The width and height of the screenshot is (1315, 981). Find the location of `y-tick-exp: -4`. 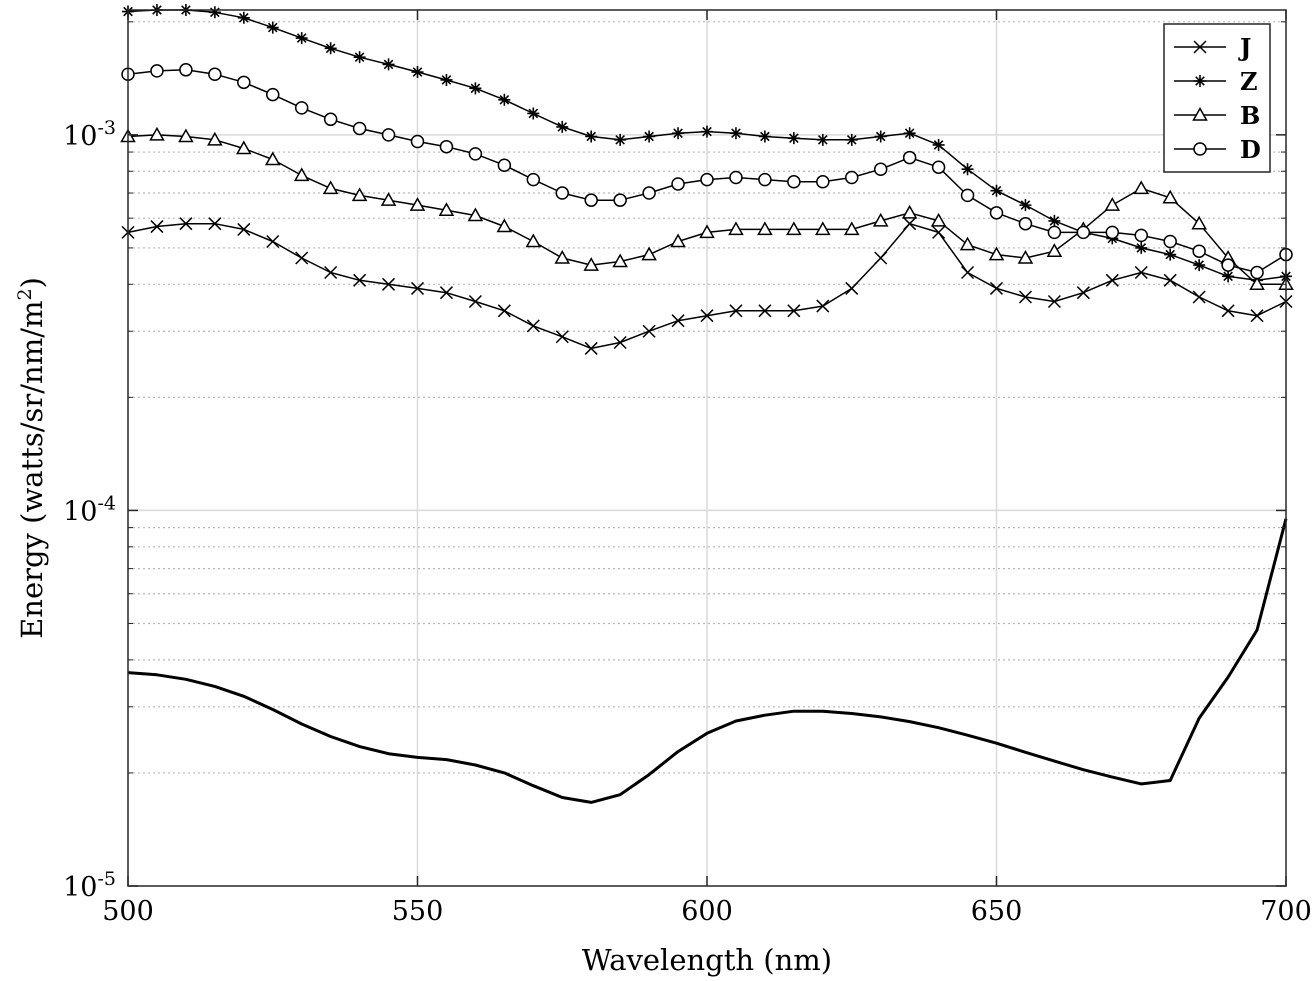

y-tick-exp: -4 is located at coordinates (106, 503).